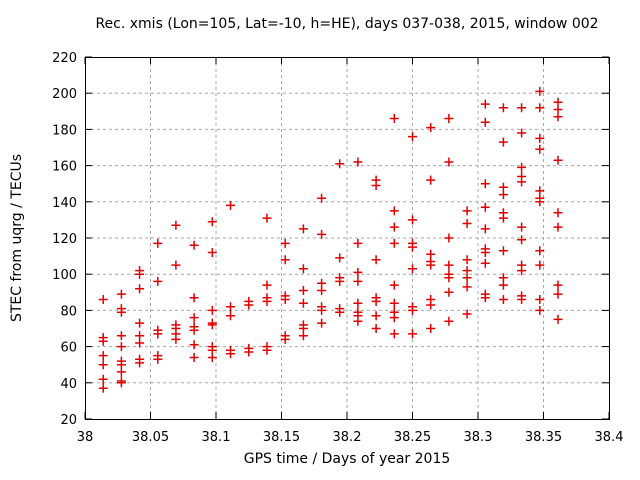 This screenshot has width=640, height=480. What do you see at coordinates (64, 130) in the screenshot?
I see `svg-text: 180` at bounding box center [64, 130].